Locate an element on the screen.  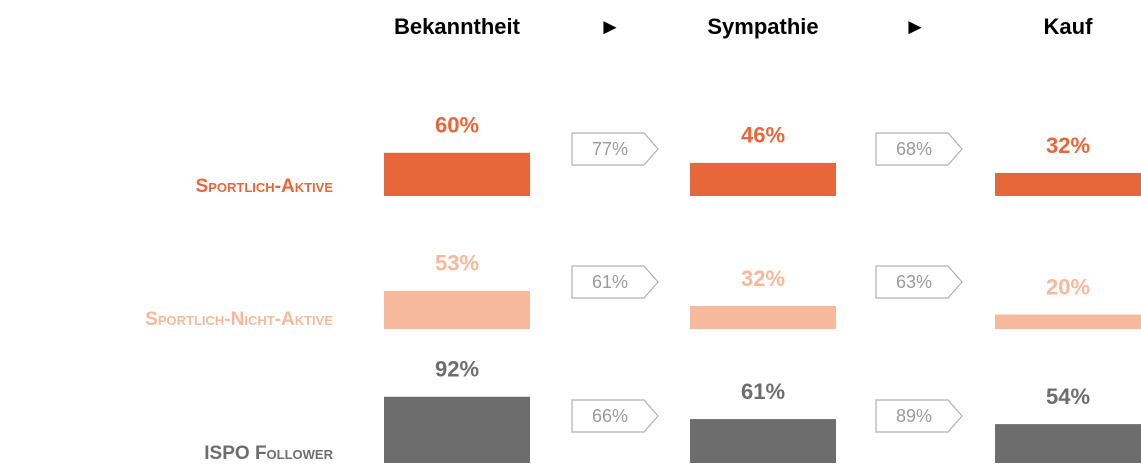
conversion-label: 89% is located at coordinates (914, 416).